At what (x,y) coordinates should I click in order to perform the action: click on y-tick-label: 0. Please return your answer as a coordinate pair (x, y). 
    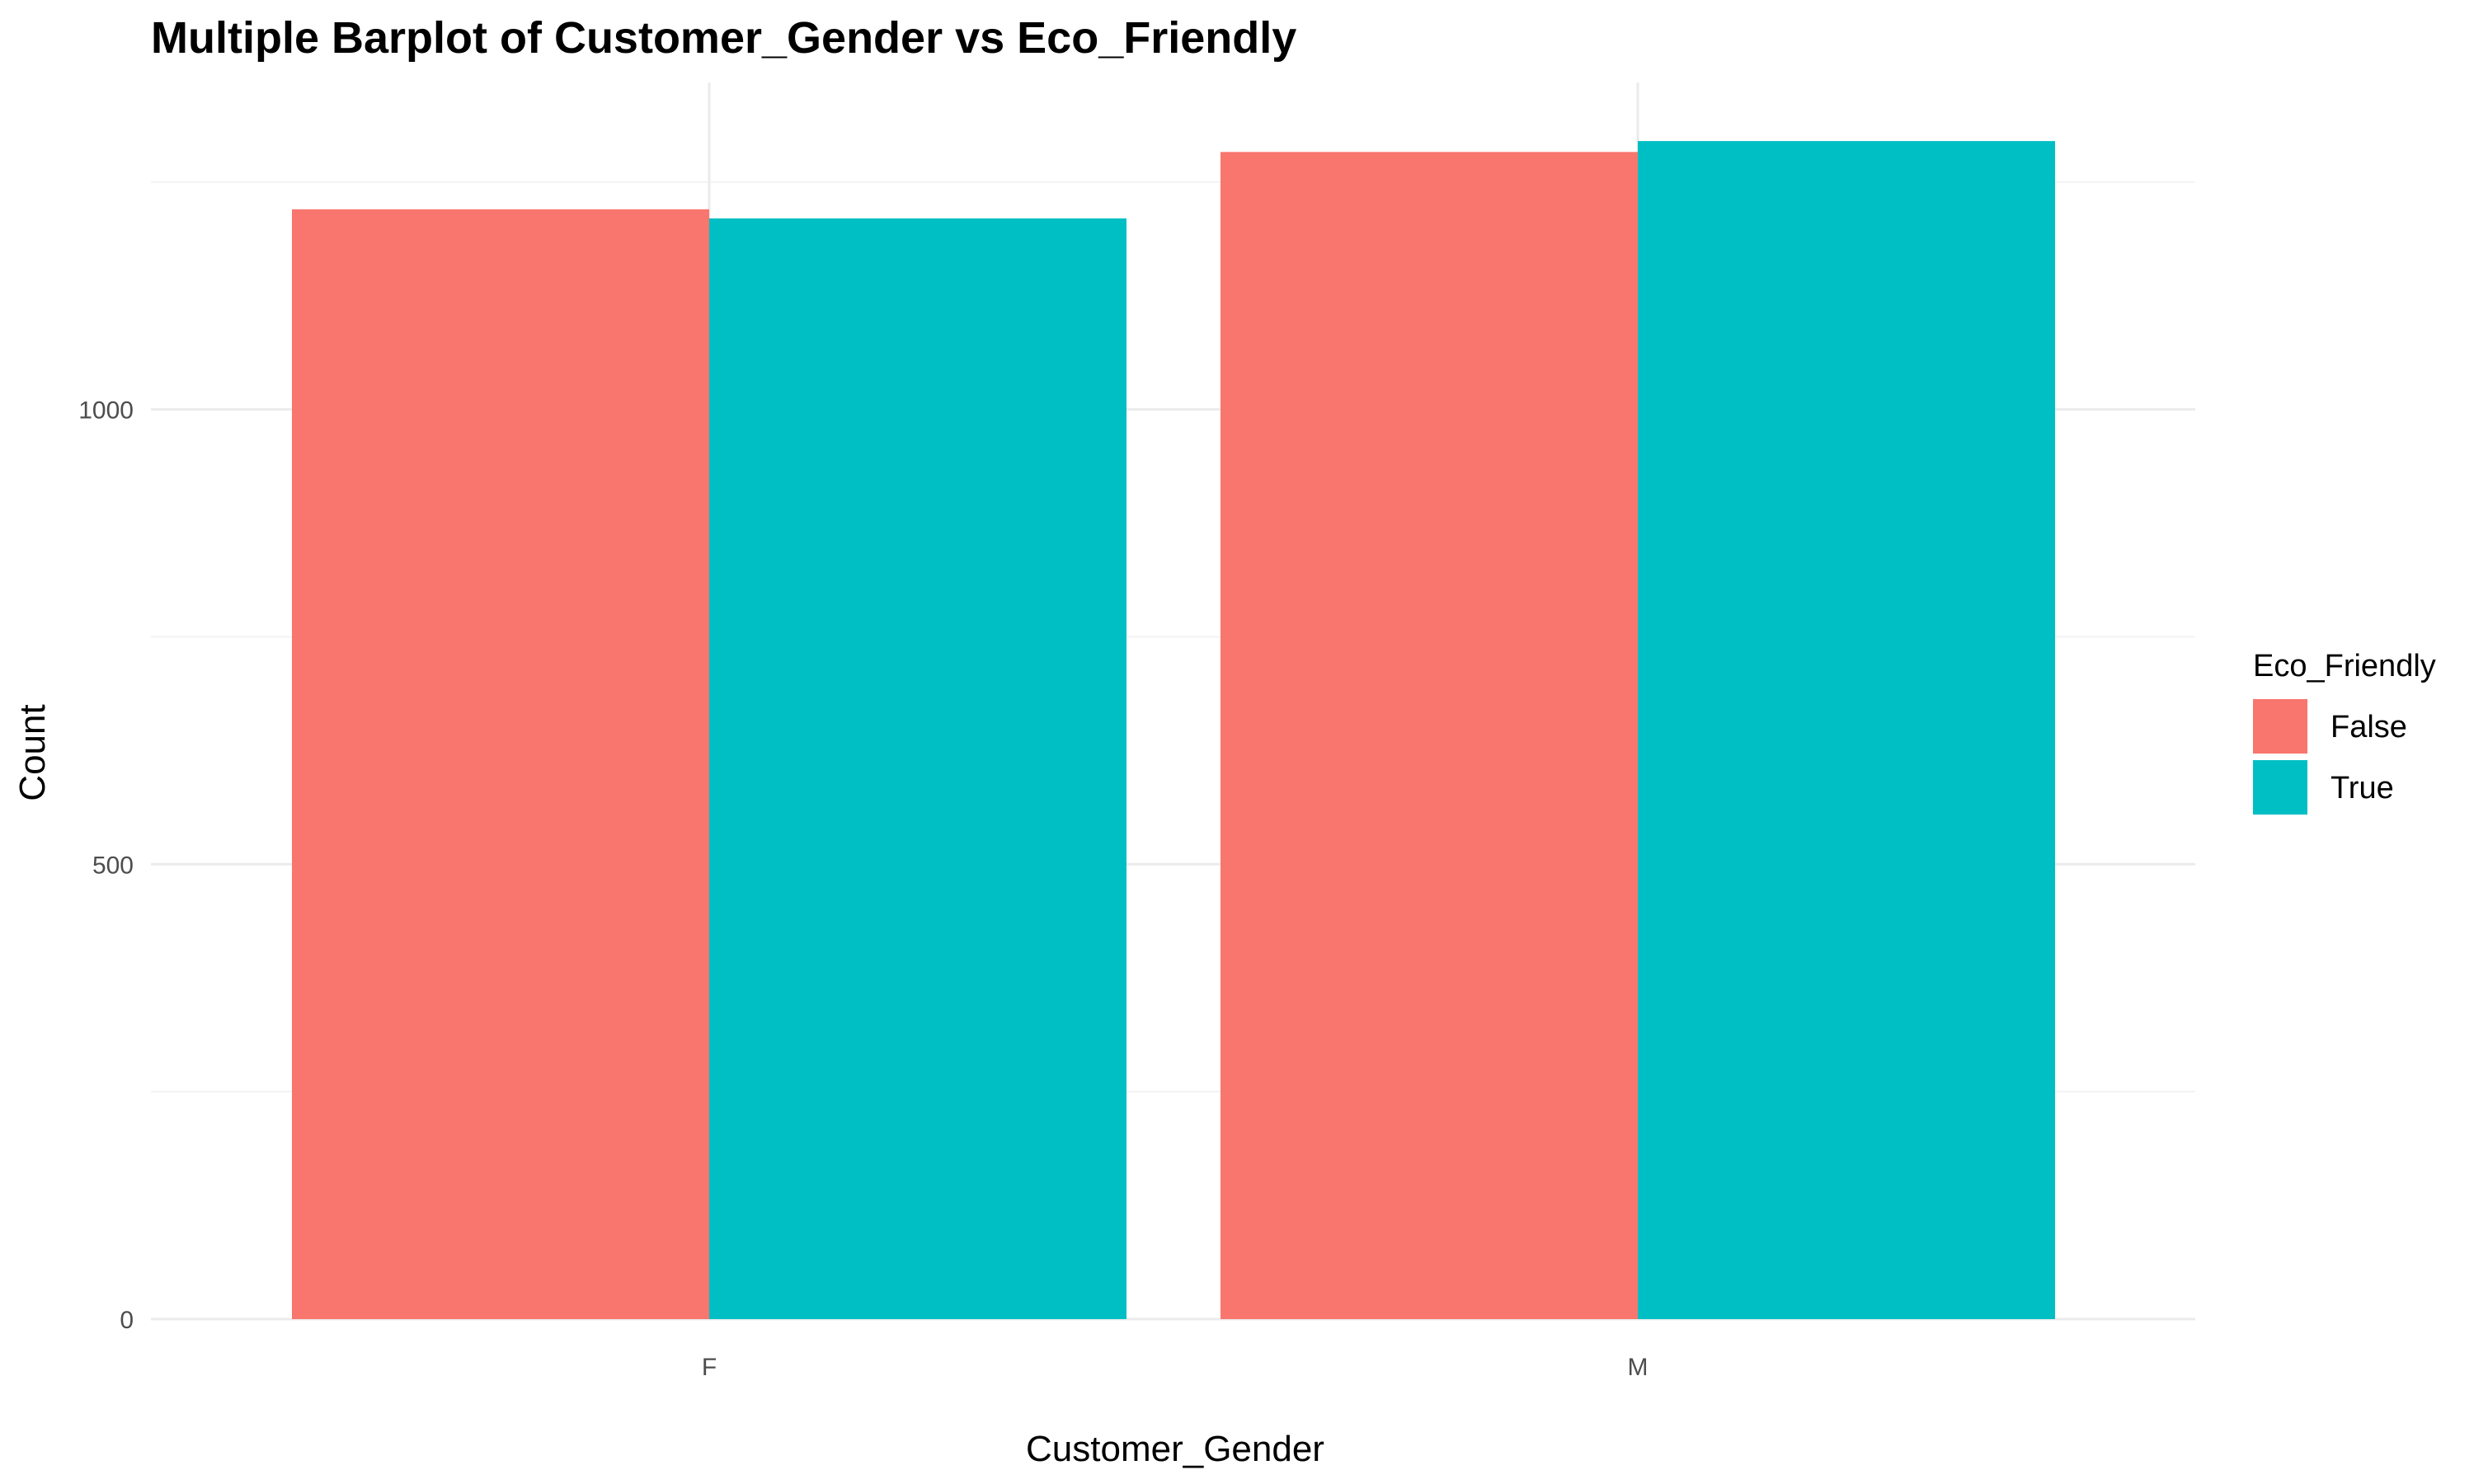
    Looking at the image, I should click on (127, 1320).